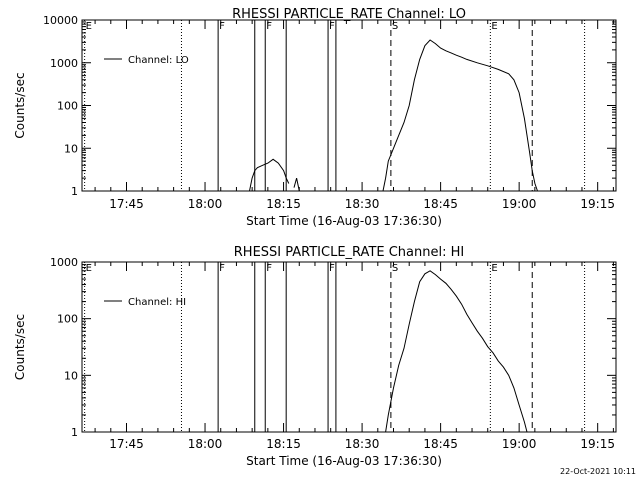 Image resolution: width=640 pixels, height=480 pixels. What do you see at coordinates (269, 268) in the screenshot?
I see `panel2-marker-label-4: F` at bounding box center [269, 268].